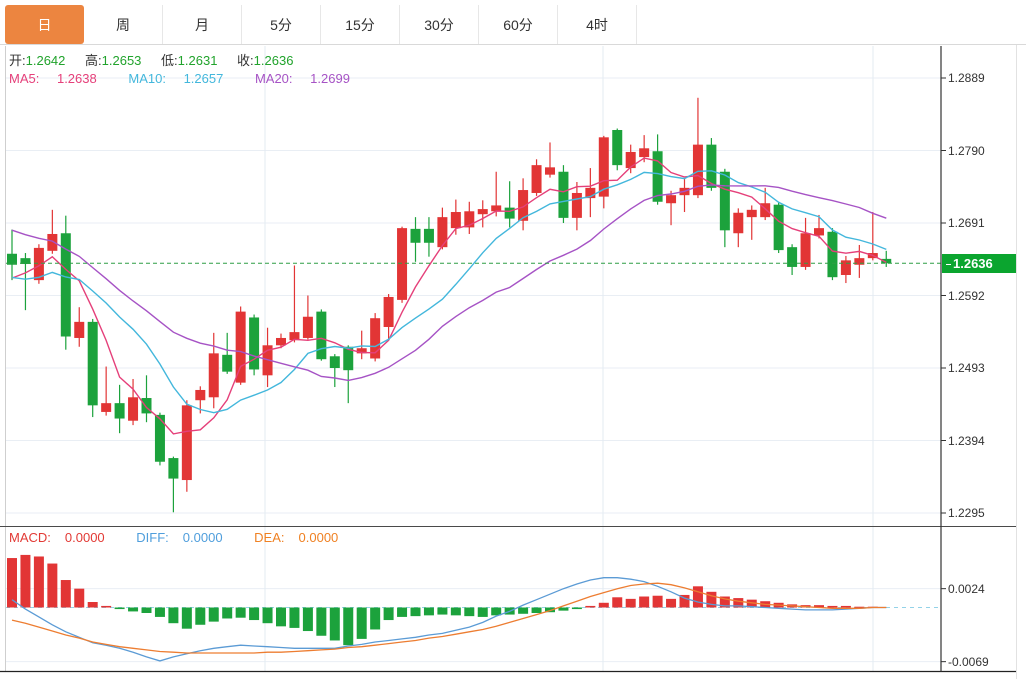 Image resolution: width=1026 pixels, height=679 pixels. Describe the element at coordinates (202, 24) in the screenshot. I see `tab-period-2: 月` at that location.